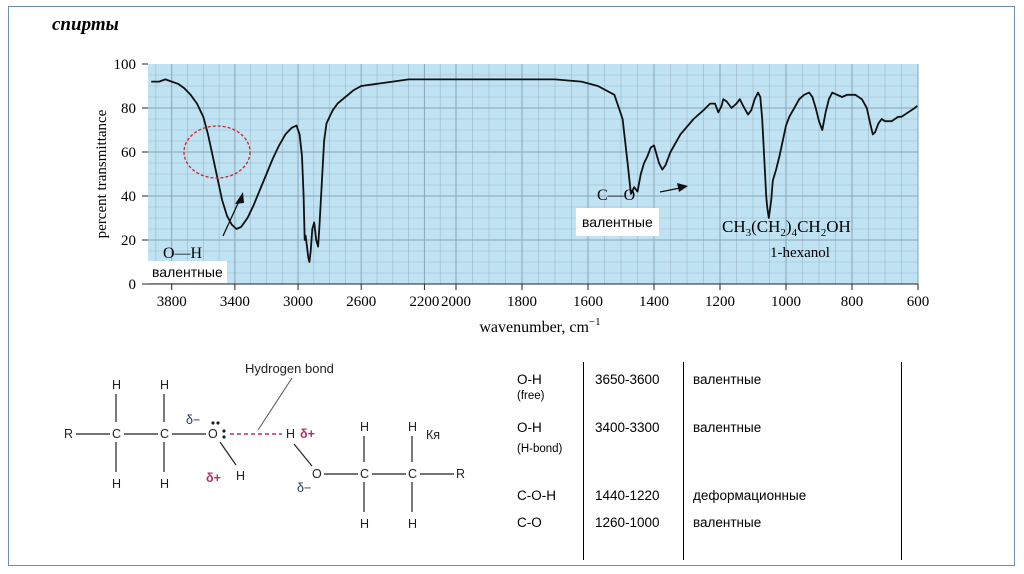  What do you see at coordinates (918, 302) in the screenshot?
I see `x-tick-label: 600` at bounding box center [918, 302].